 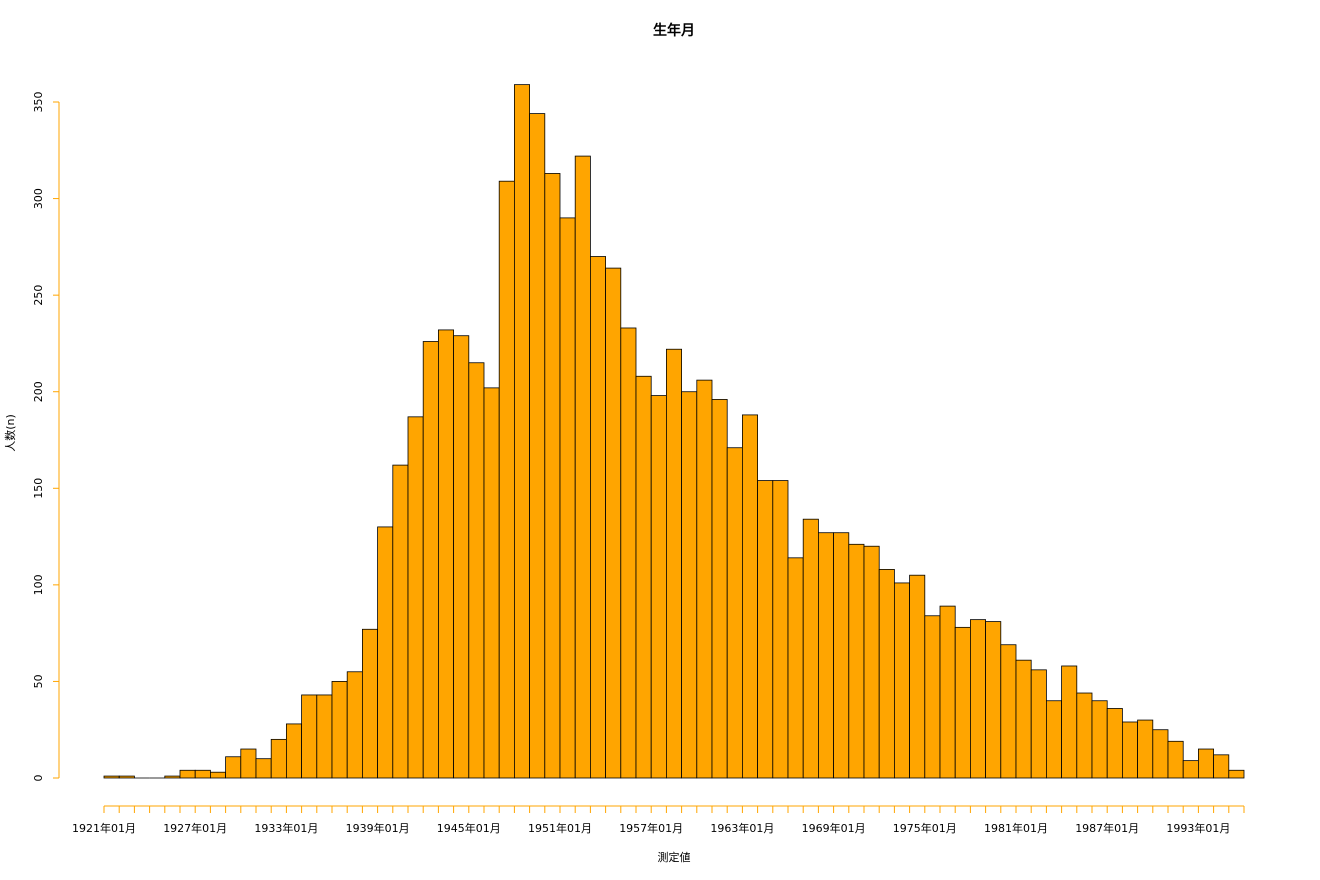 I want to click on x-tick-label: 1963年01月, so click(x=742, y=828).